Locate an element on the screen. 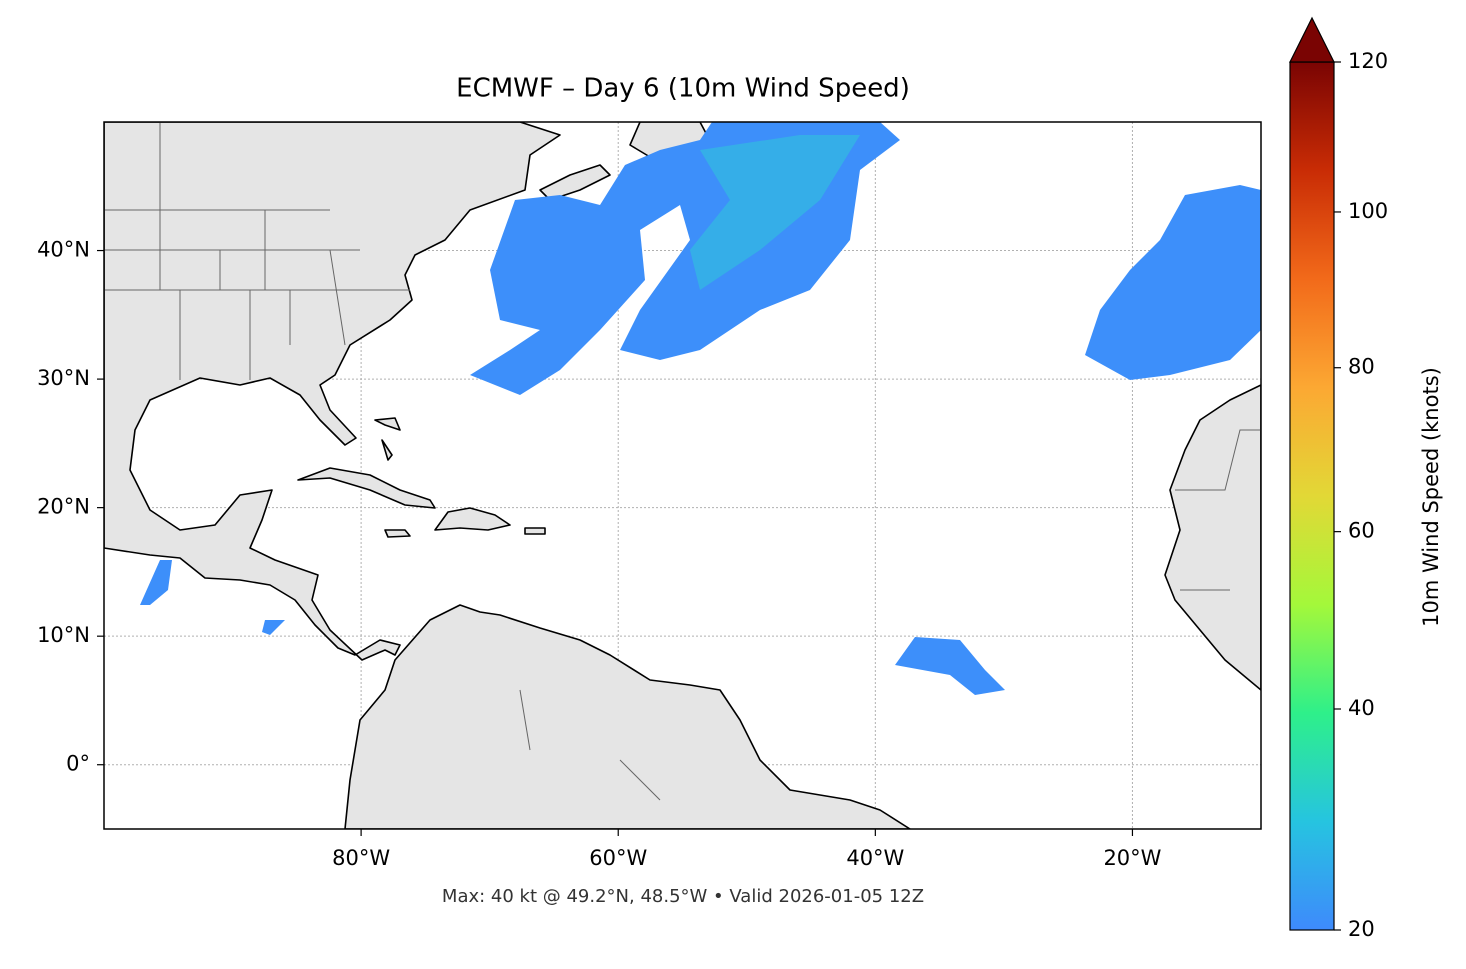  colorbar-label: 10m Wind Speed (knots) is located at coordinates (1431, 497).